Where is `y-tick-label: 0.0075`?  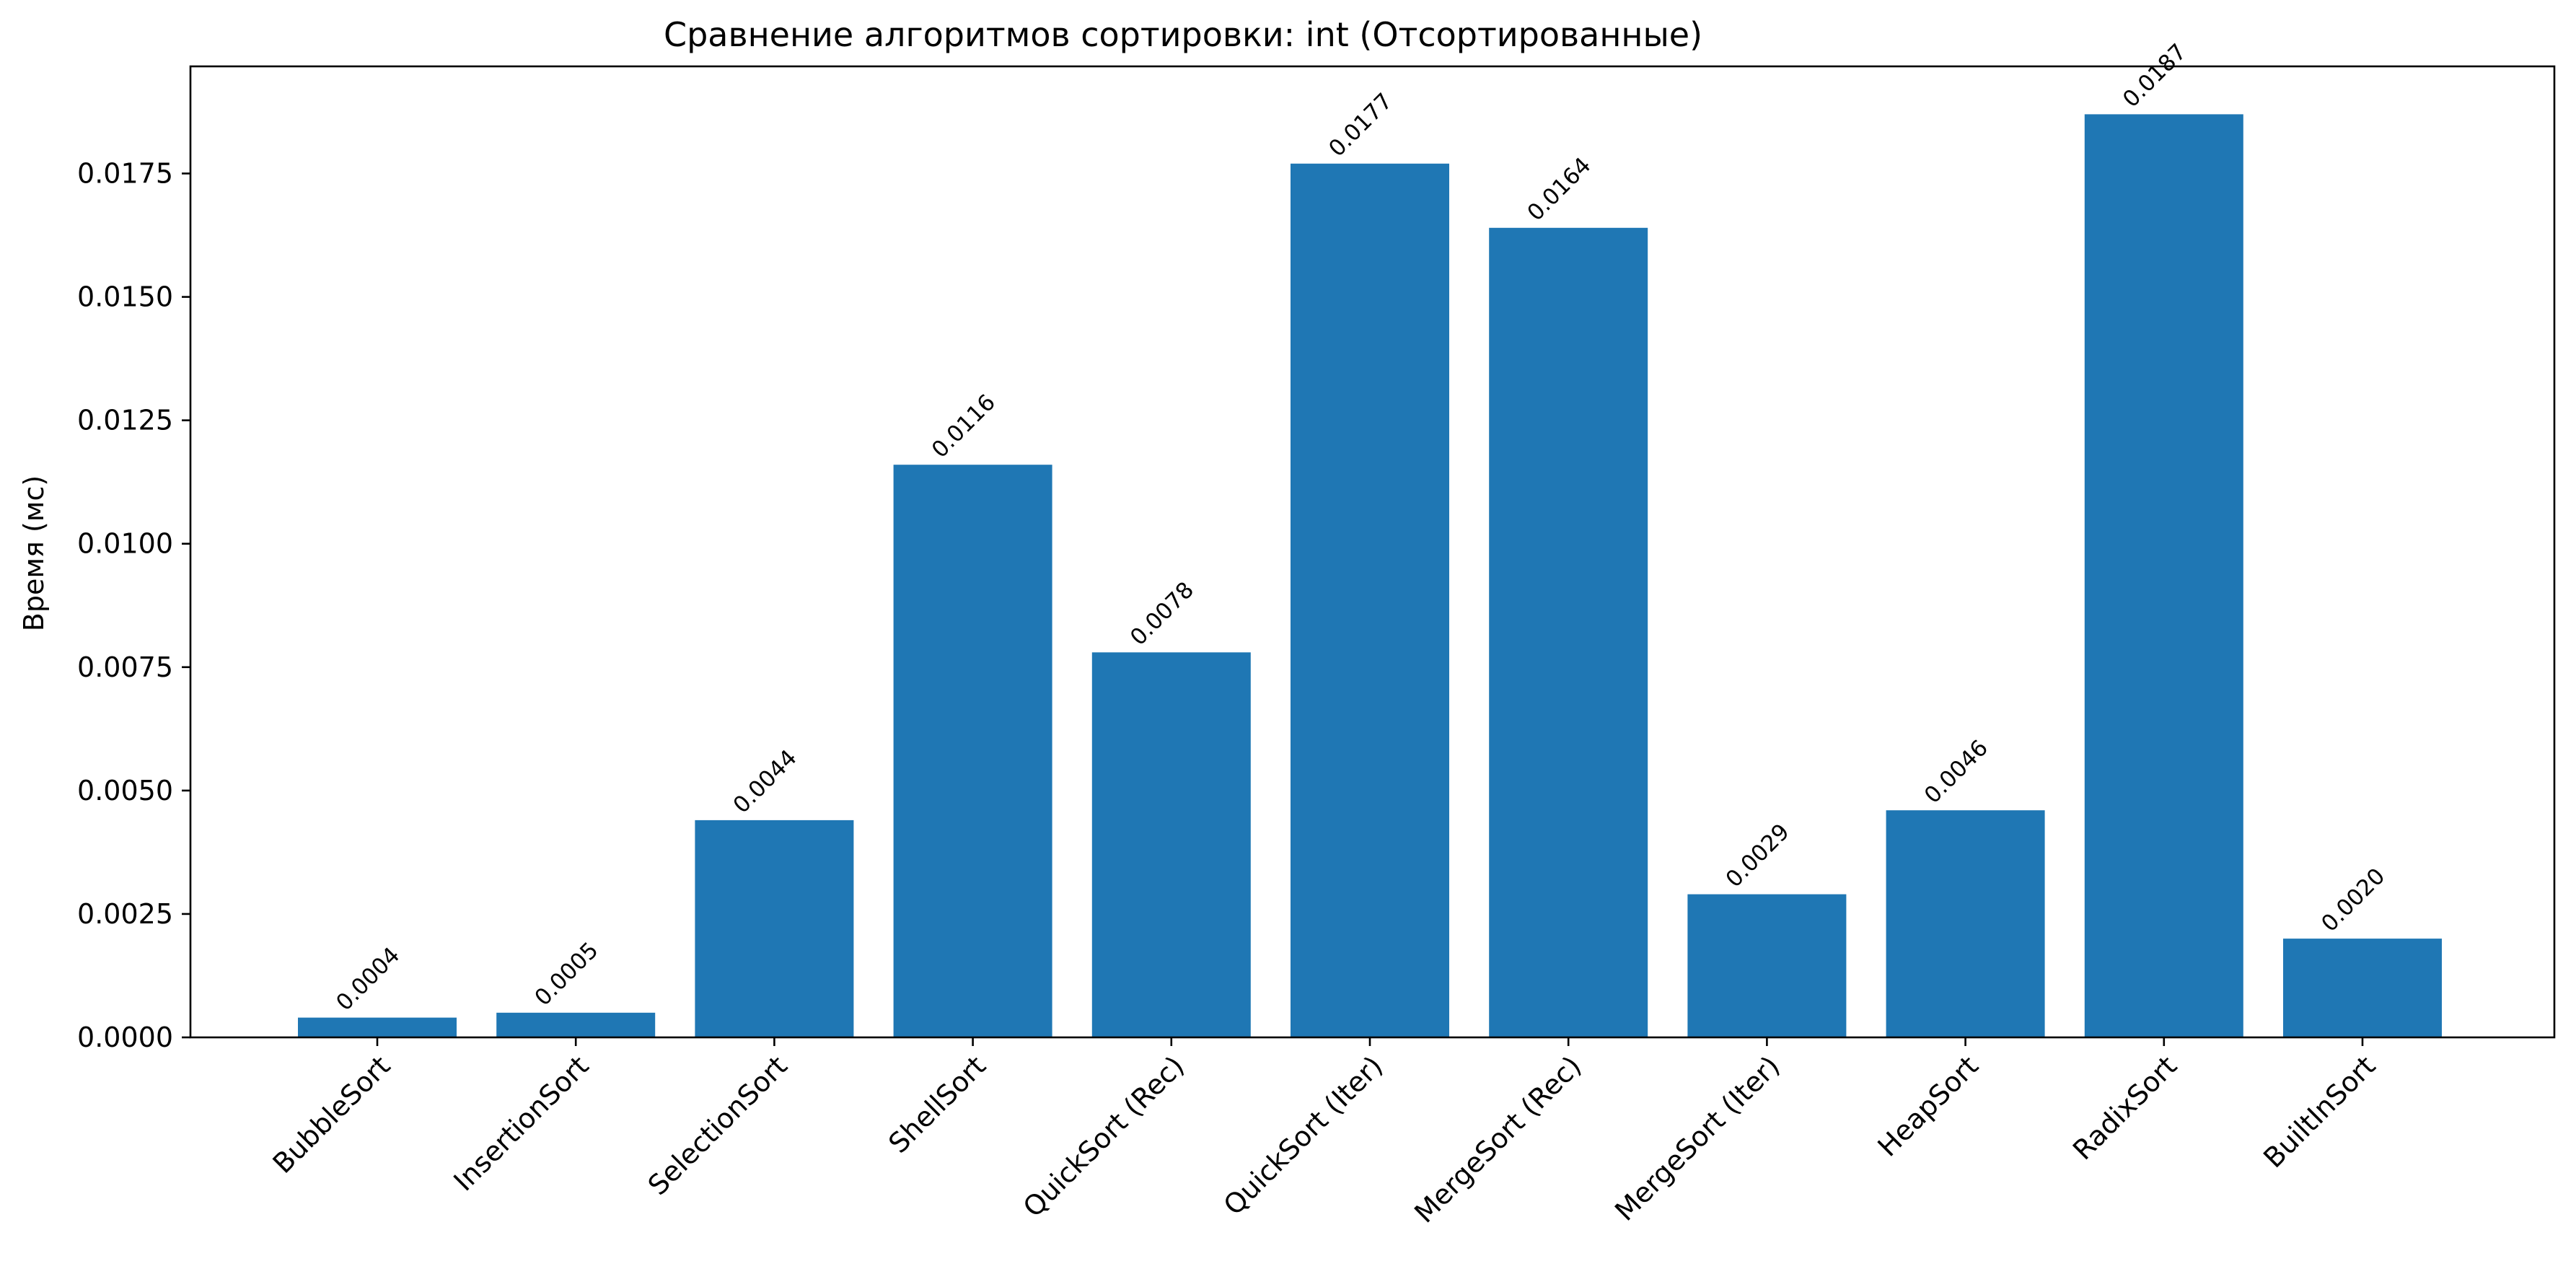 y-tick-label: 0.0075 is located at coordinates (125, 667).